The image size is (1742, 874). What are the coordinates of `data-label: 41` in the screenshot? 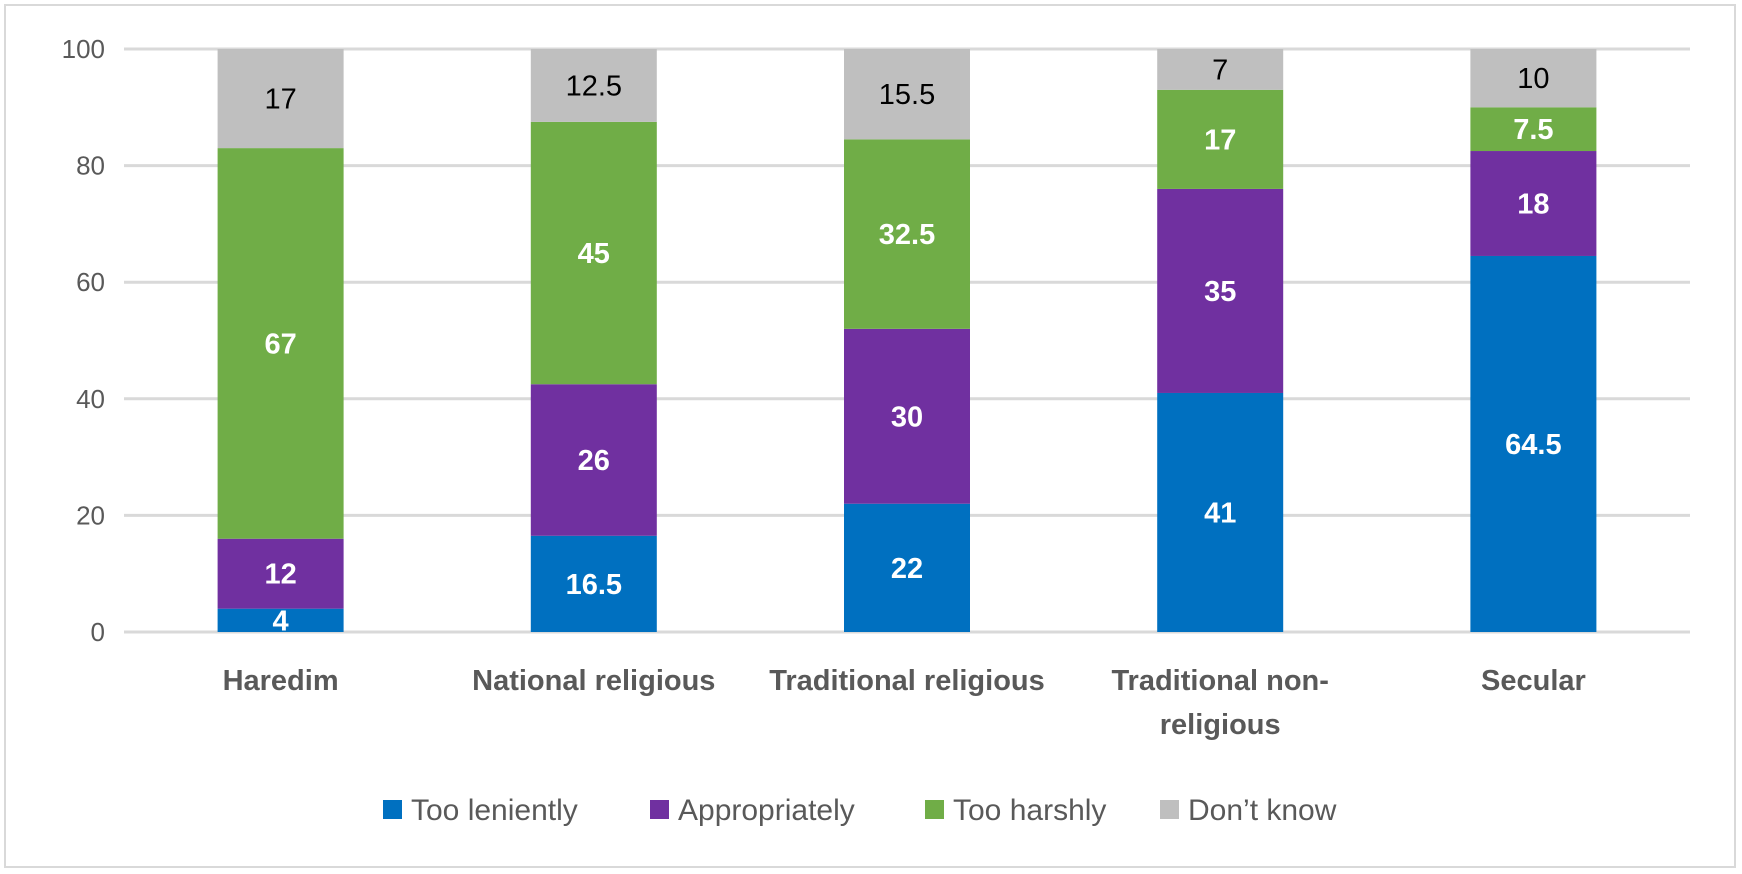 It's located at (1220, 513).